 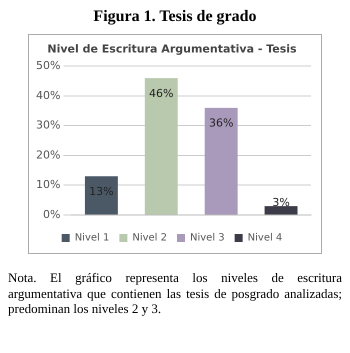 I want to click on data-label: 46%, so click(x=161, y=93).